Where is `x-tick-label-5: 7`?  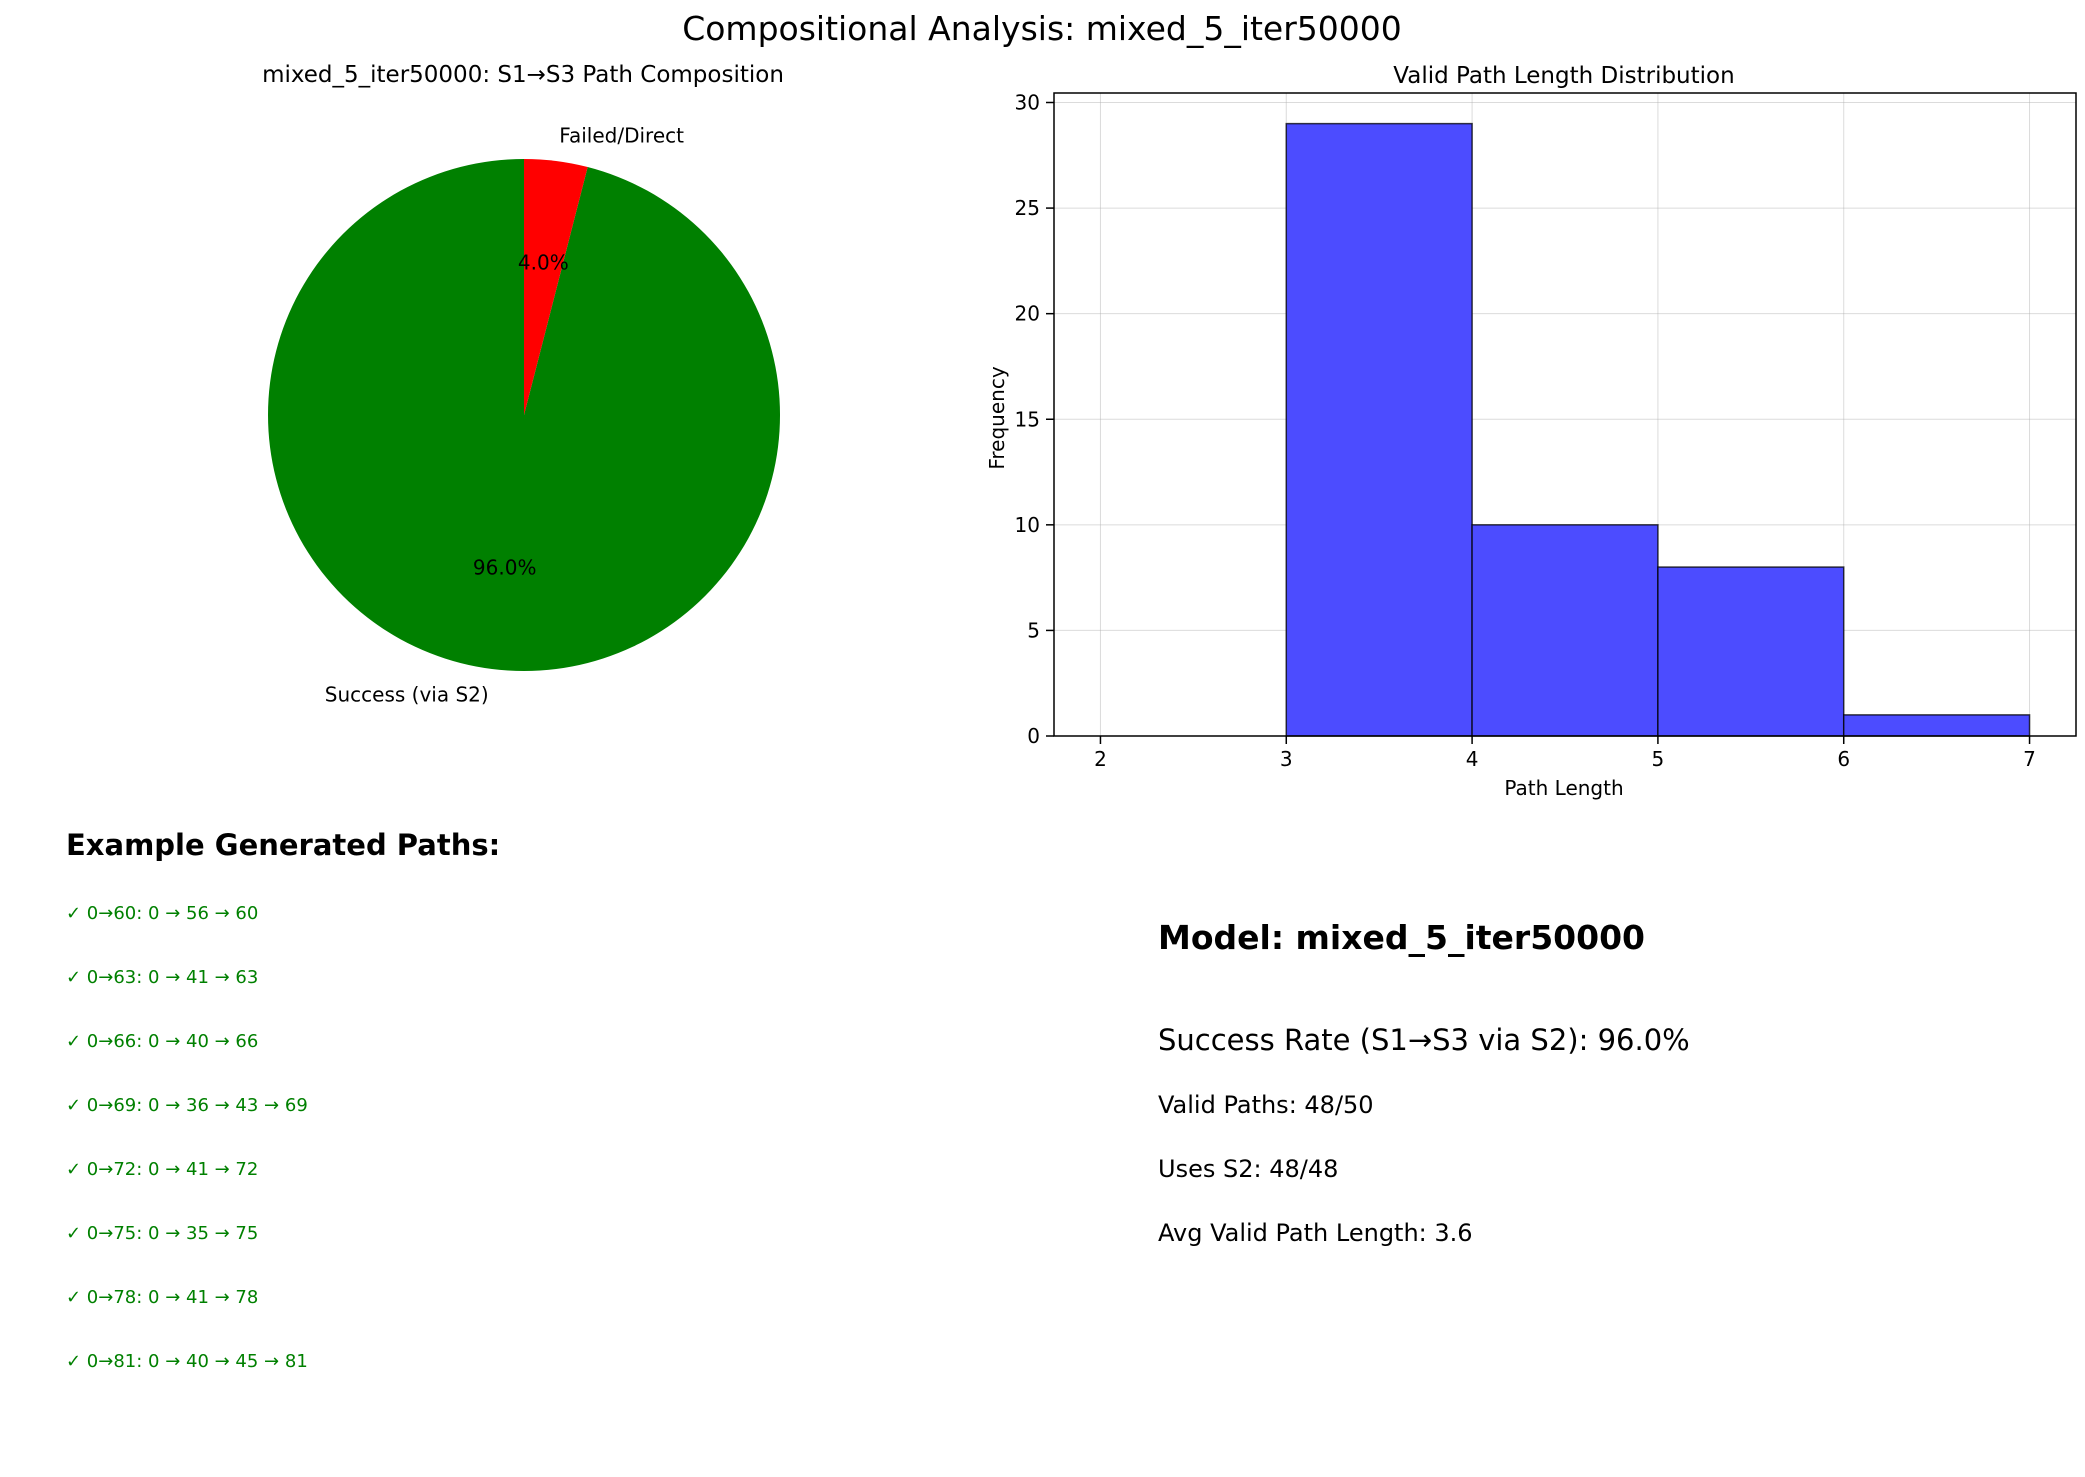 x-tick-label-5: 7 is located at coordinates (2029, 759).